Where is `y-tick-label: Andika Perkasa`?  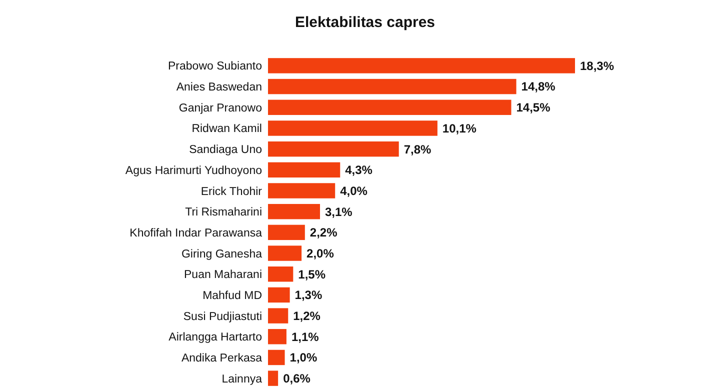 y-tick-label: Andika Perkasa is located at coordinates (222, 358).